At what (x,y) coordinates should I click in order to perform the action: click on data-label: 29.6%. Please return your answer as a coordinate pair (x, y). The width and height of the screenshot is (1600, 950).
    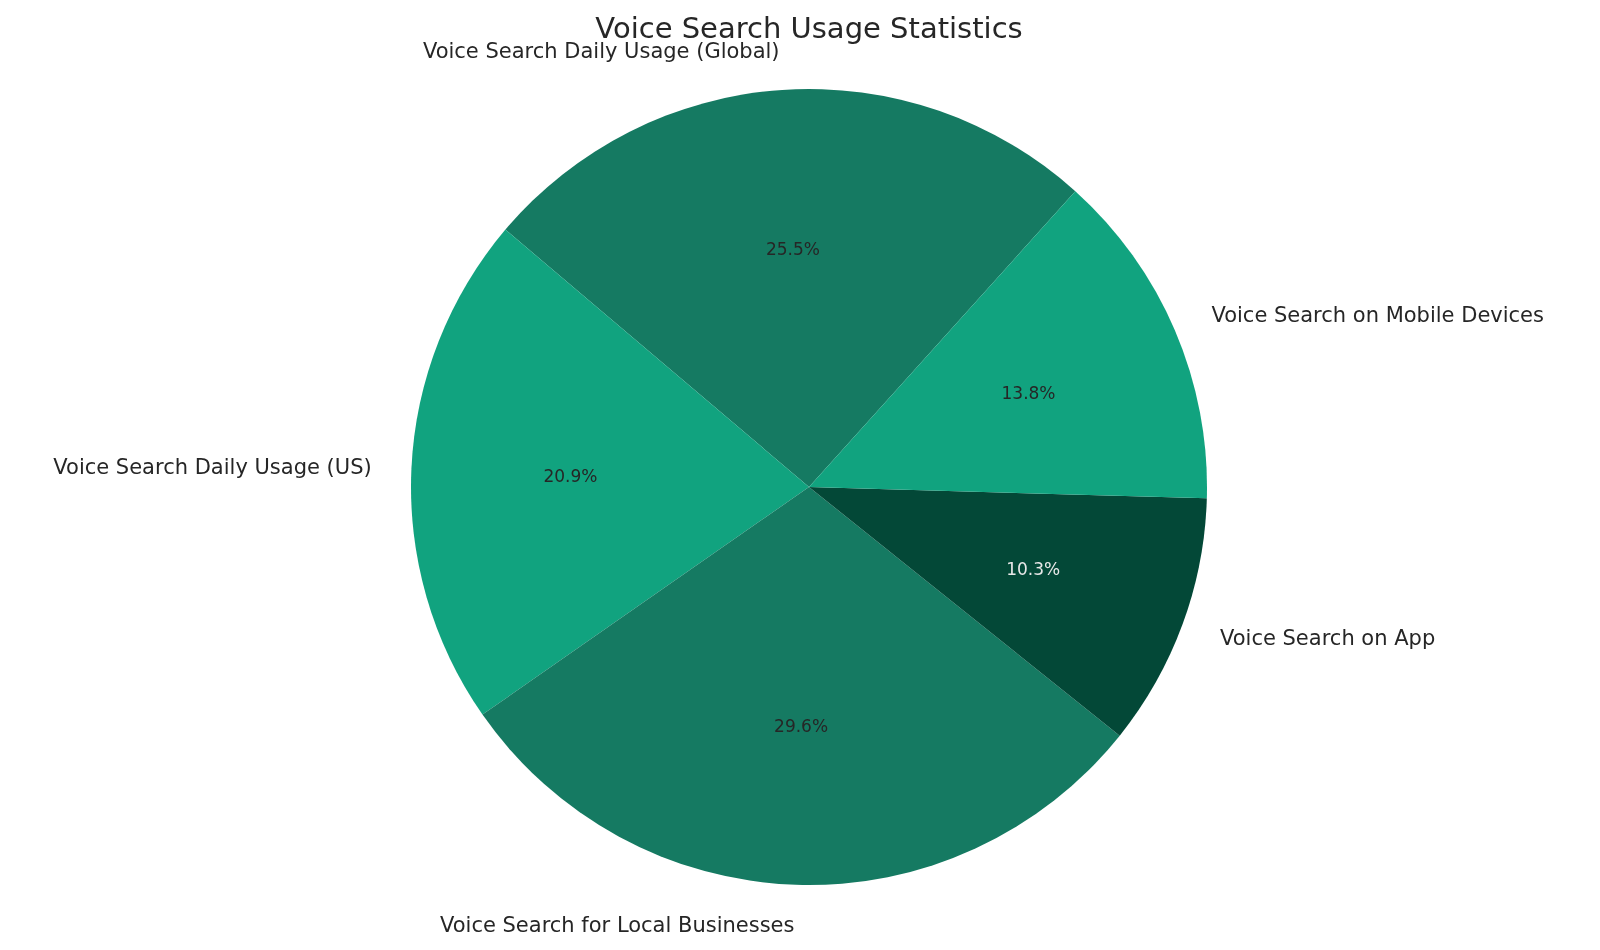
    Looking at the image, I should click on (801, 725).